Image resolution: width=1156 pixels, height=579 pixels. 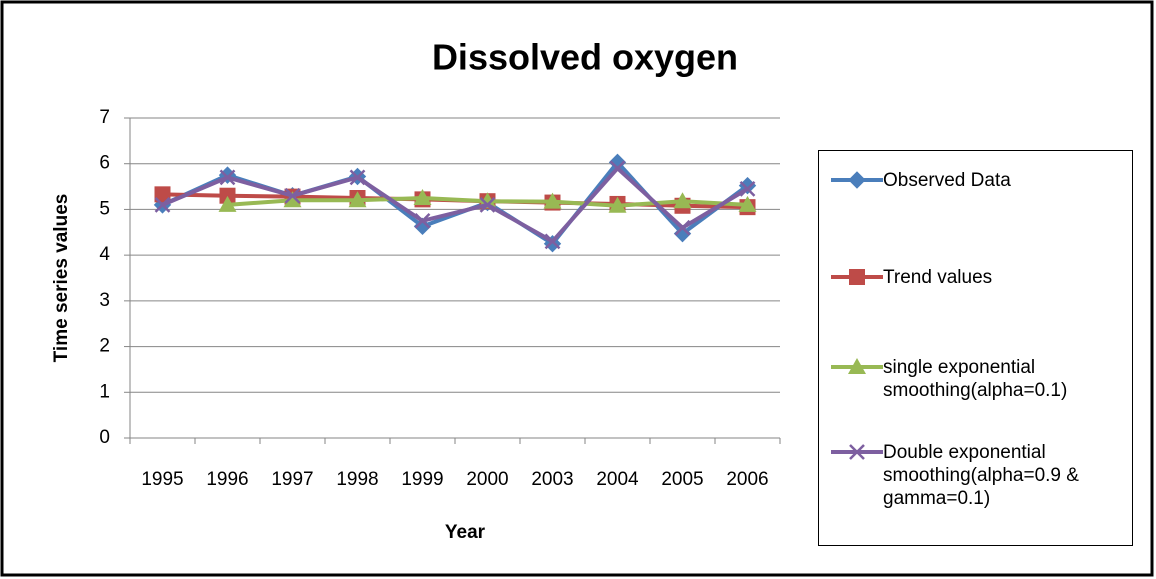 I want to click on x-tick-label: 2006, so click(x=747, y=479).